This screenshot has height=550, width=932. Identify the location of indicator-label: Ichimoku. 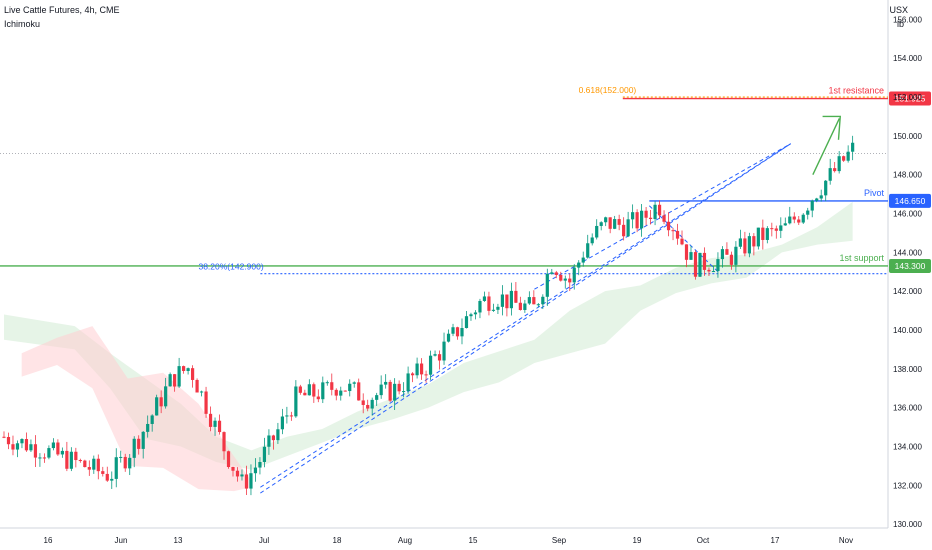
(22, 24).